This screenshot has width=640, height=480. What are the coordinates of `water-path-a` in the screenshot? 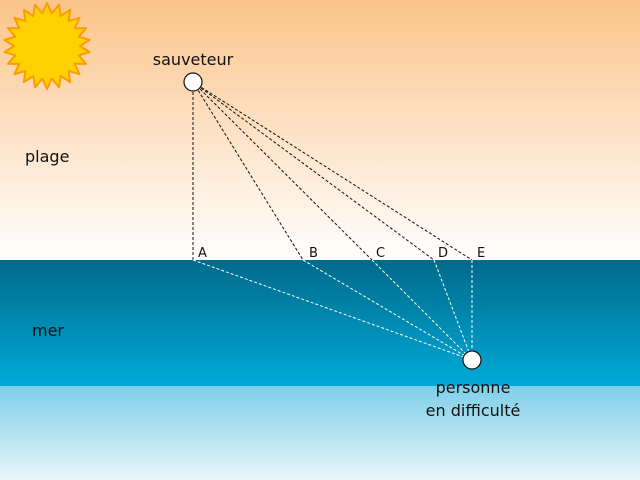 It's located at (332, 310).